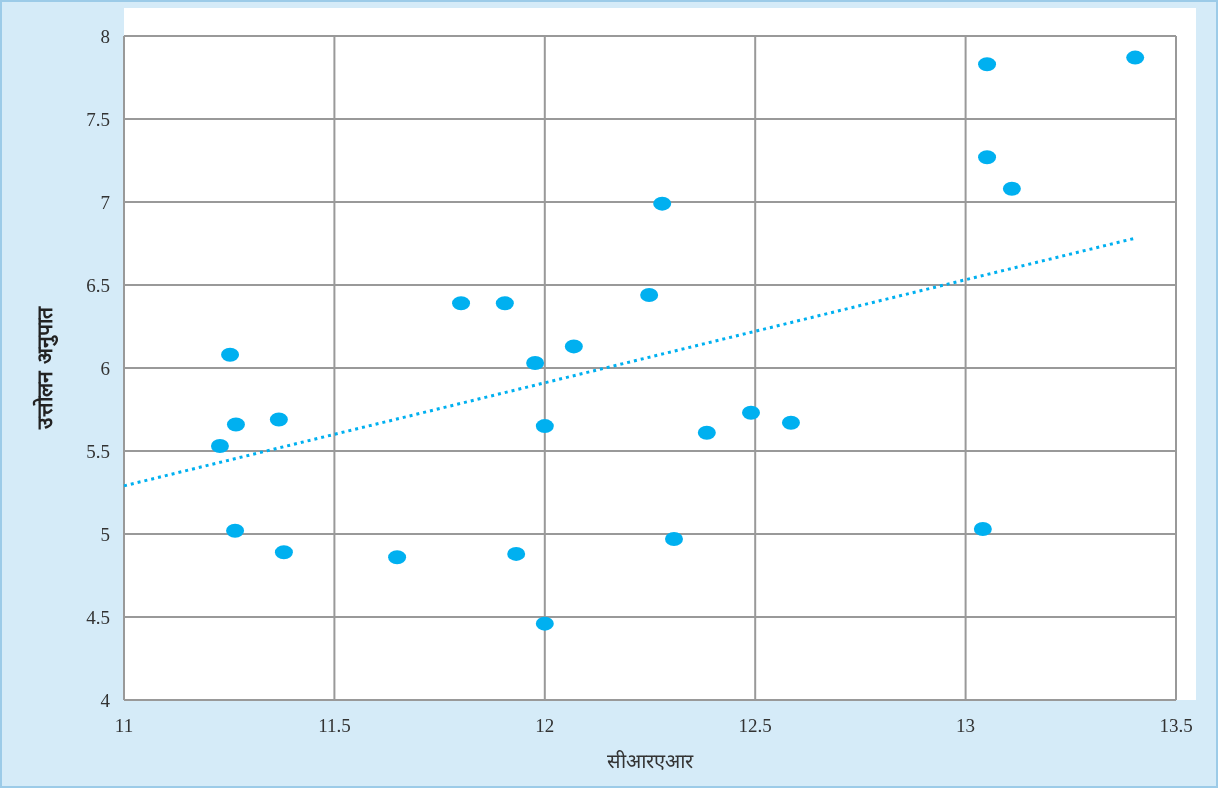 The image size is (1218, 788). What do you see at coordinates (334, 725) in the screenshot?
I see `x-tick-label: 11.5` at bounding box center [334, 725].